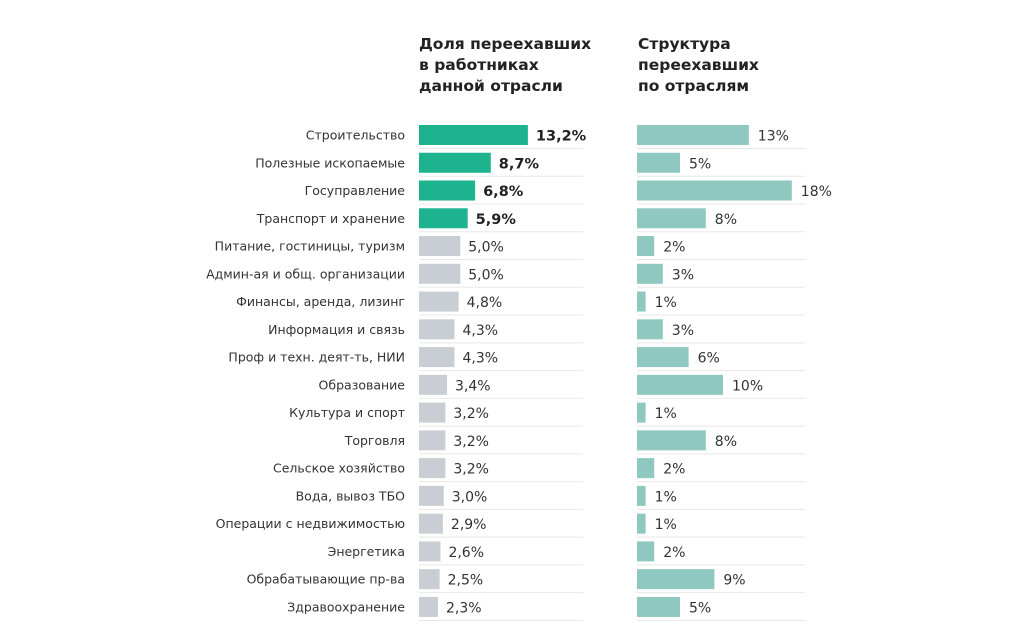  Describe the element at coordinates (519, 164) in the screenshot. I see `left-data-label: 8,7%` at that location.